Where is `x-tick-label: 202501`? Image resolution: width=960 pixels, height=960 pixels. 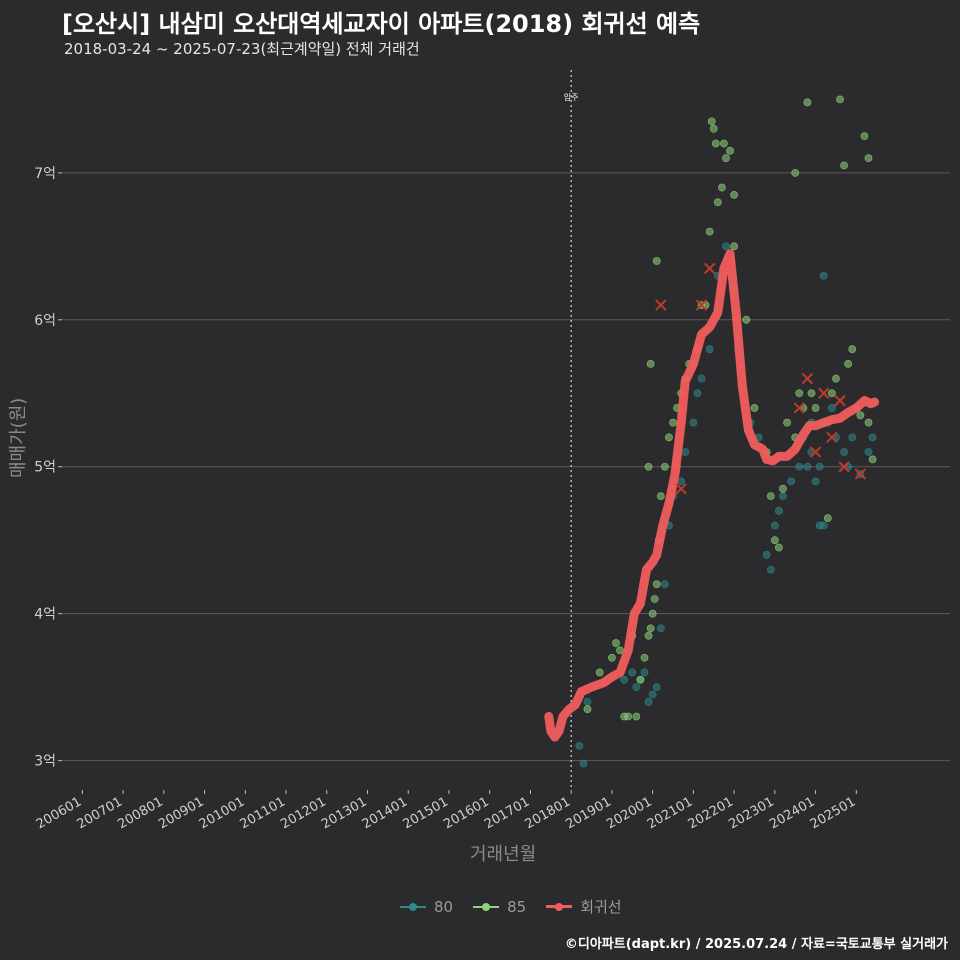 x-tick-label: 202501 is located at coordinates (833, 813).